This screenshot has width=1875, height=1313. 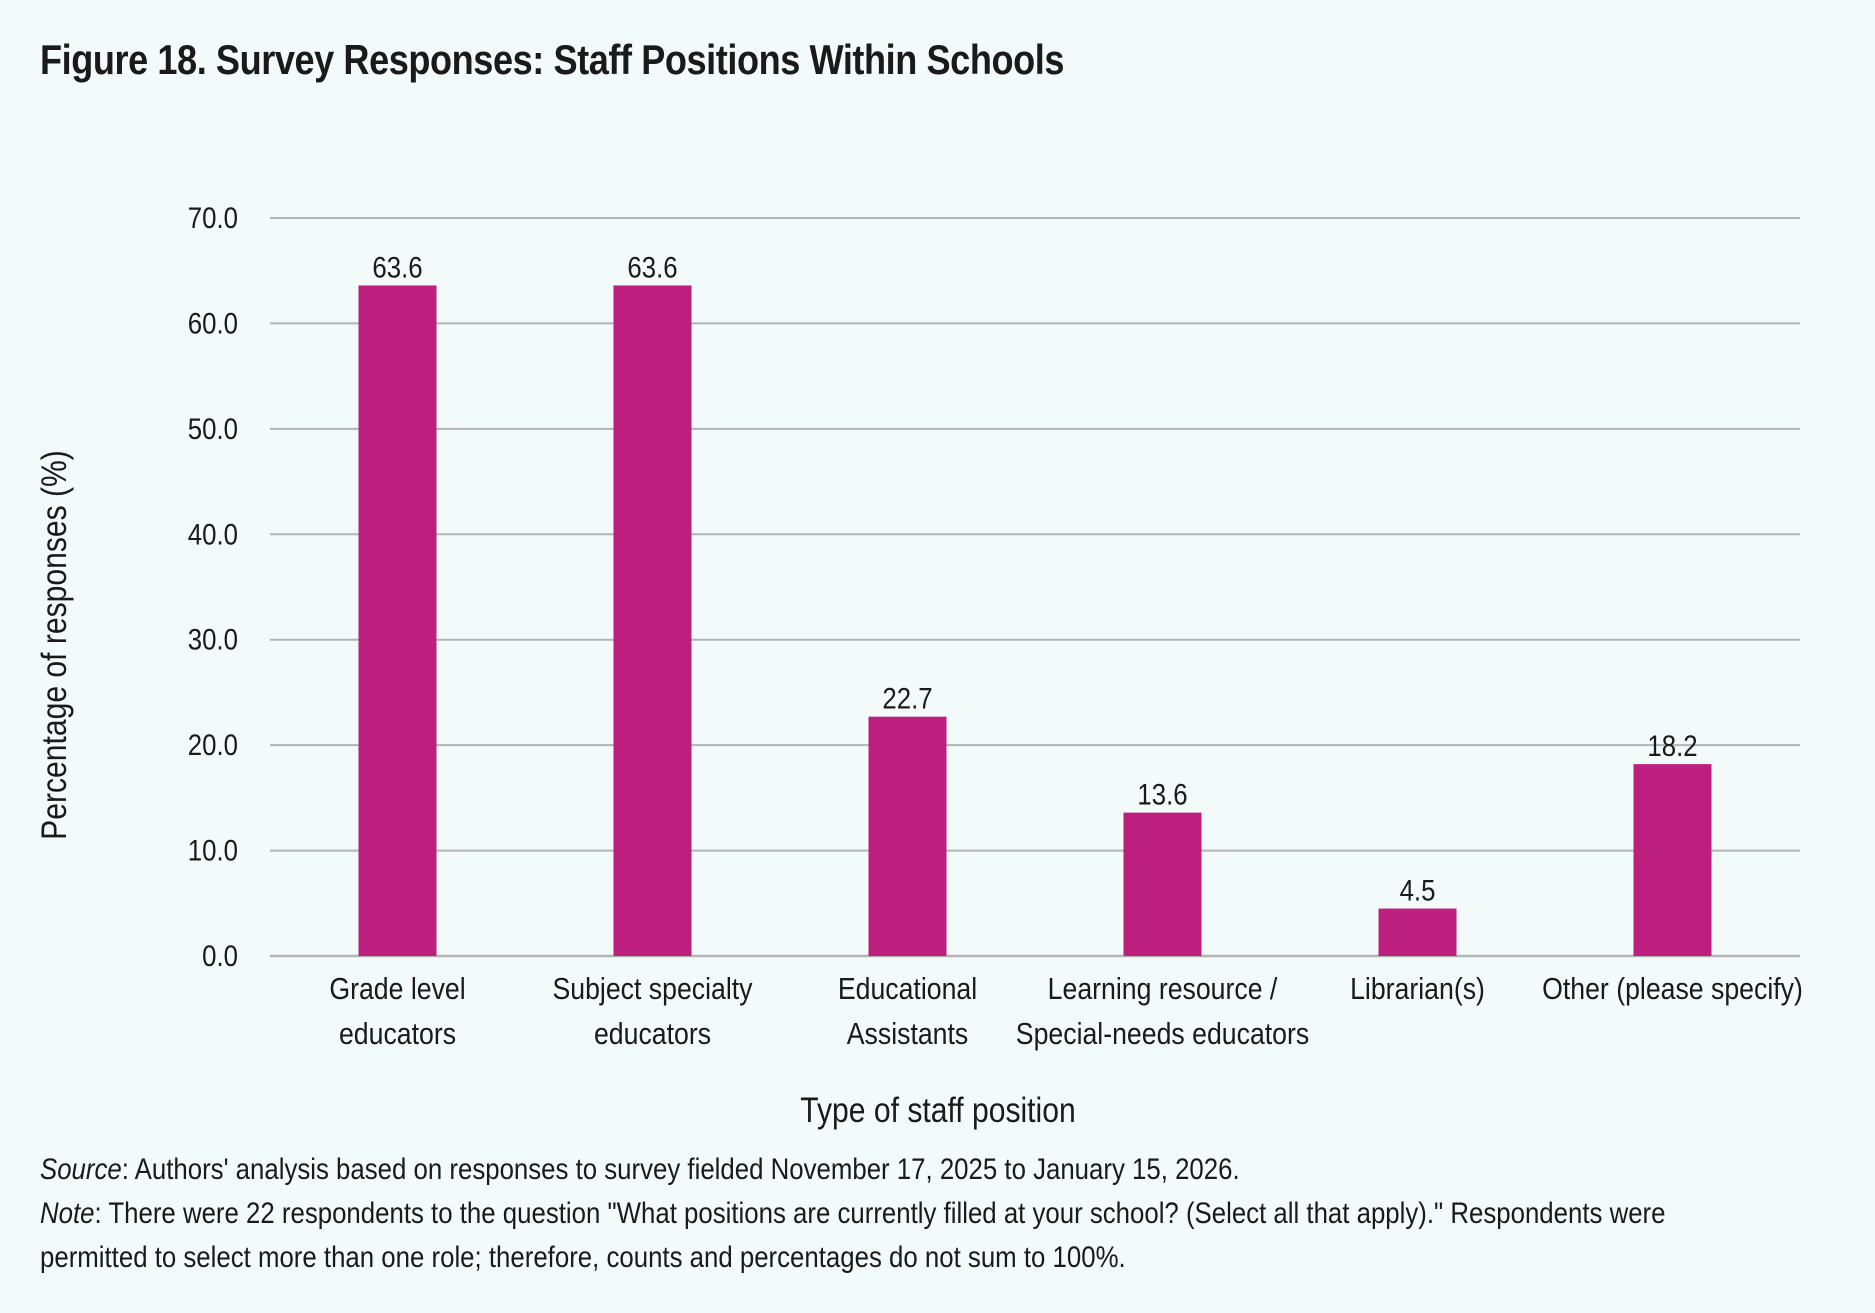 What do you see at coordinates (1162, 794) in the screenshot?
I see `data-label: 13.6` at bounding box center [1162, 794].